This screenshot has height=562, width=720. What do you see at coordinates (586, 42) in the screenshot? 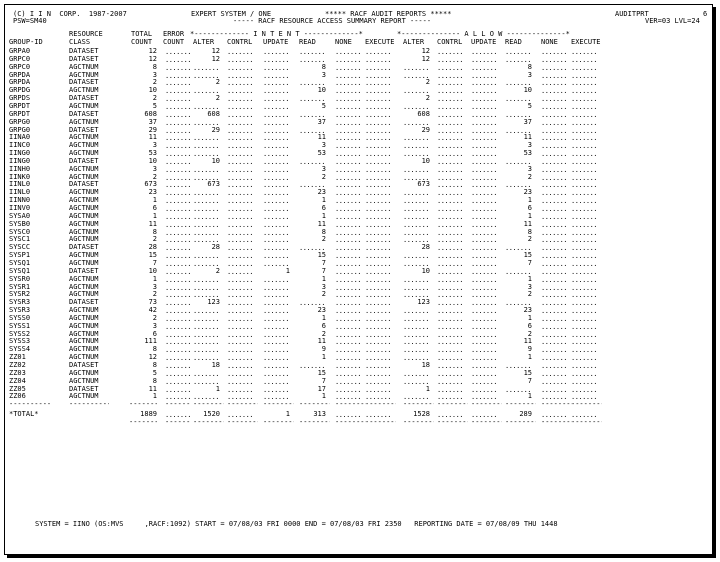
I see `allow-col-header-execute: EXECUTE` at bounding box center [586, 42].